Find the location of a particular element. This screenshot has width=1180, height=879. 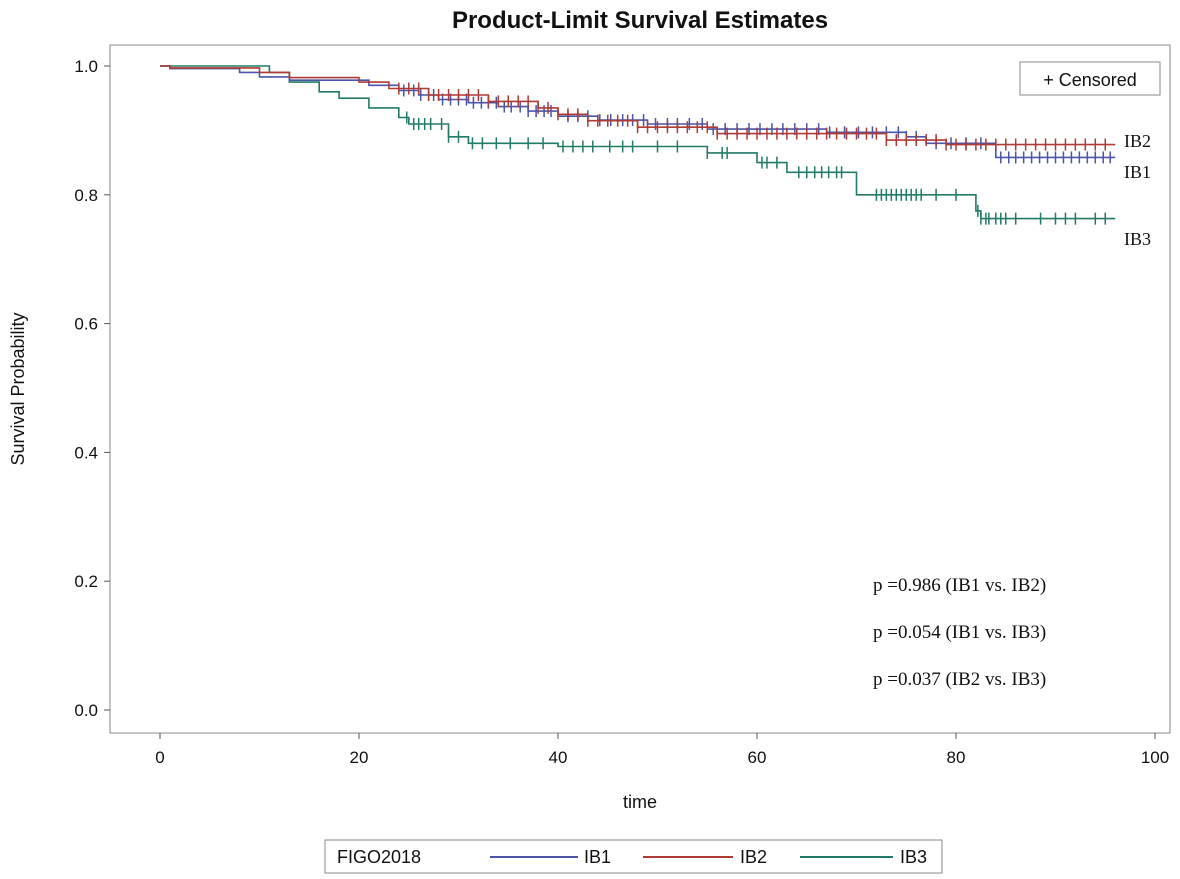

end-label-ib1: IB1 is located at coordinates (1137, 172).